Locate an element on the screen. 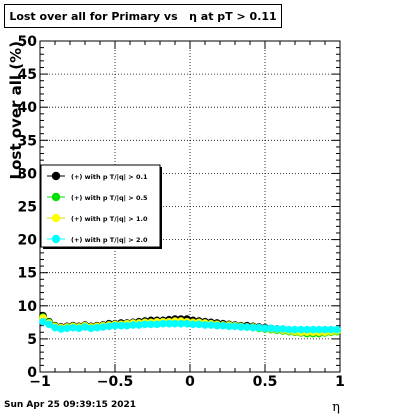 This screenshot has width=400, height=414. y-tick-label: 15 is located at coordinates (27, 274).